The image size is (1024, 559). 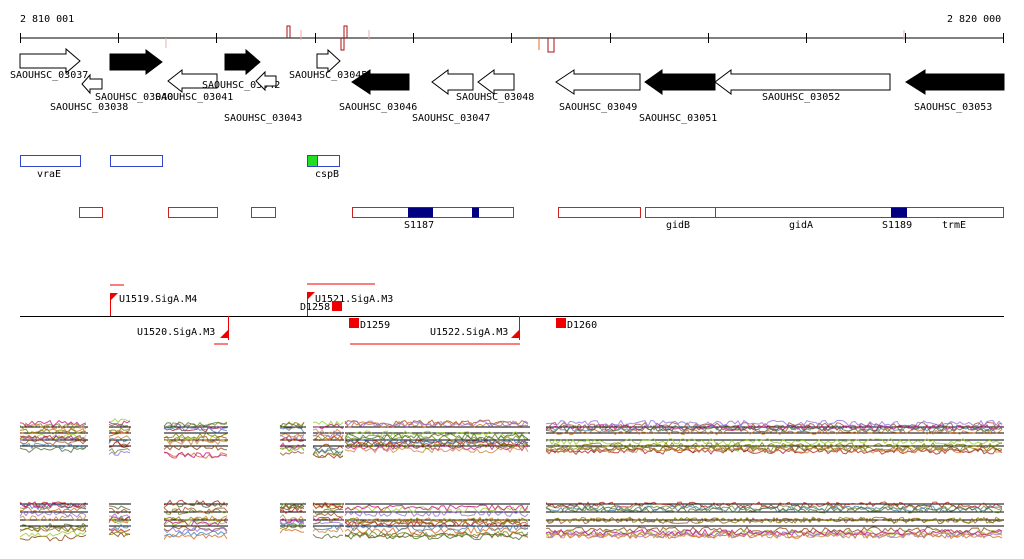 I want to click on promoter-D1260: D1260, so click(x=576, y=324).